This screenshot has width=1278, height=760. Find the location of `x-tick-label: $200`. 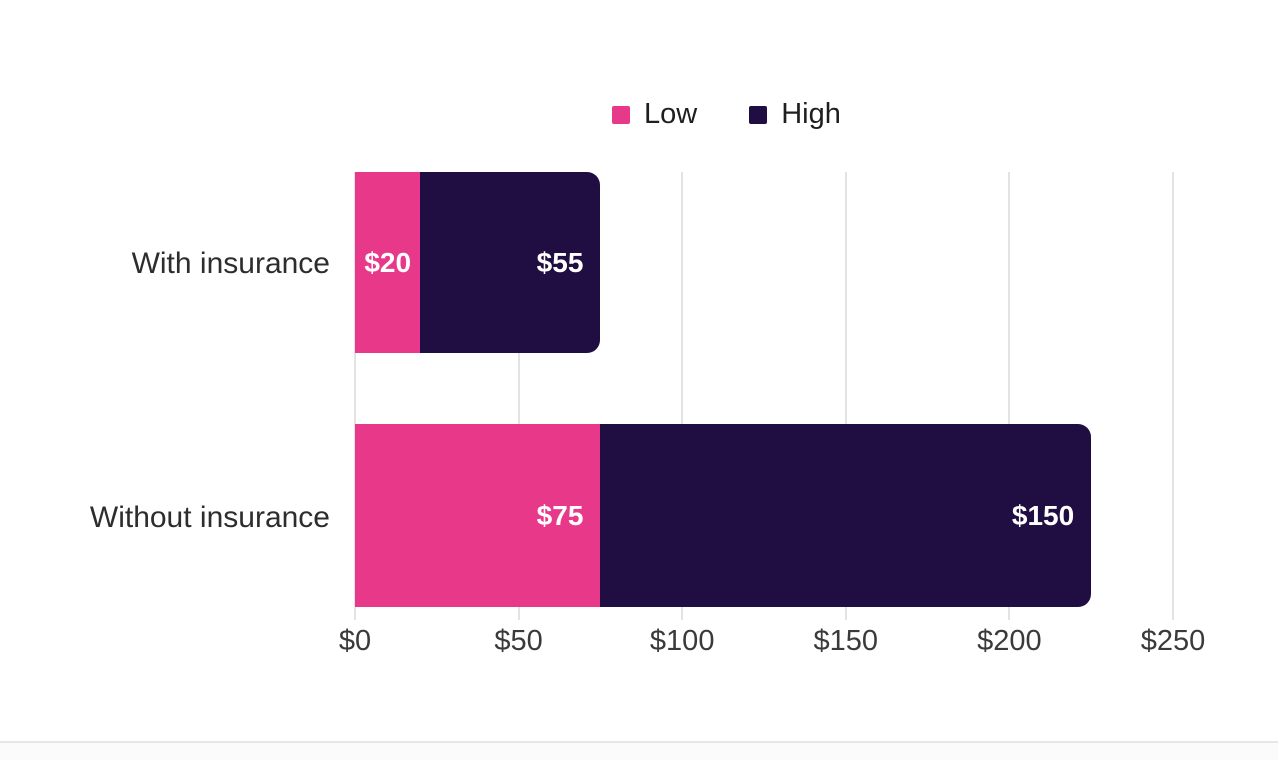

x-tick-label: $200 is located at coordinates (1009, 641).